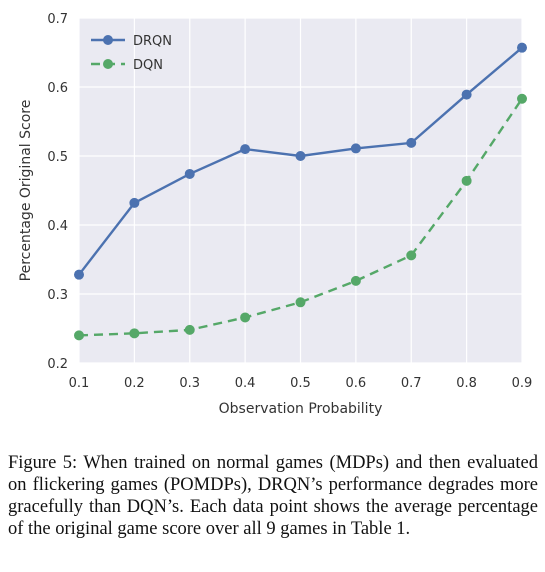  I want to click on drqn-legend-marker, so click(108, 40).